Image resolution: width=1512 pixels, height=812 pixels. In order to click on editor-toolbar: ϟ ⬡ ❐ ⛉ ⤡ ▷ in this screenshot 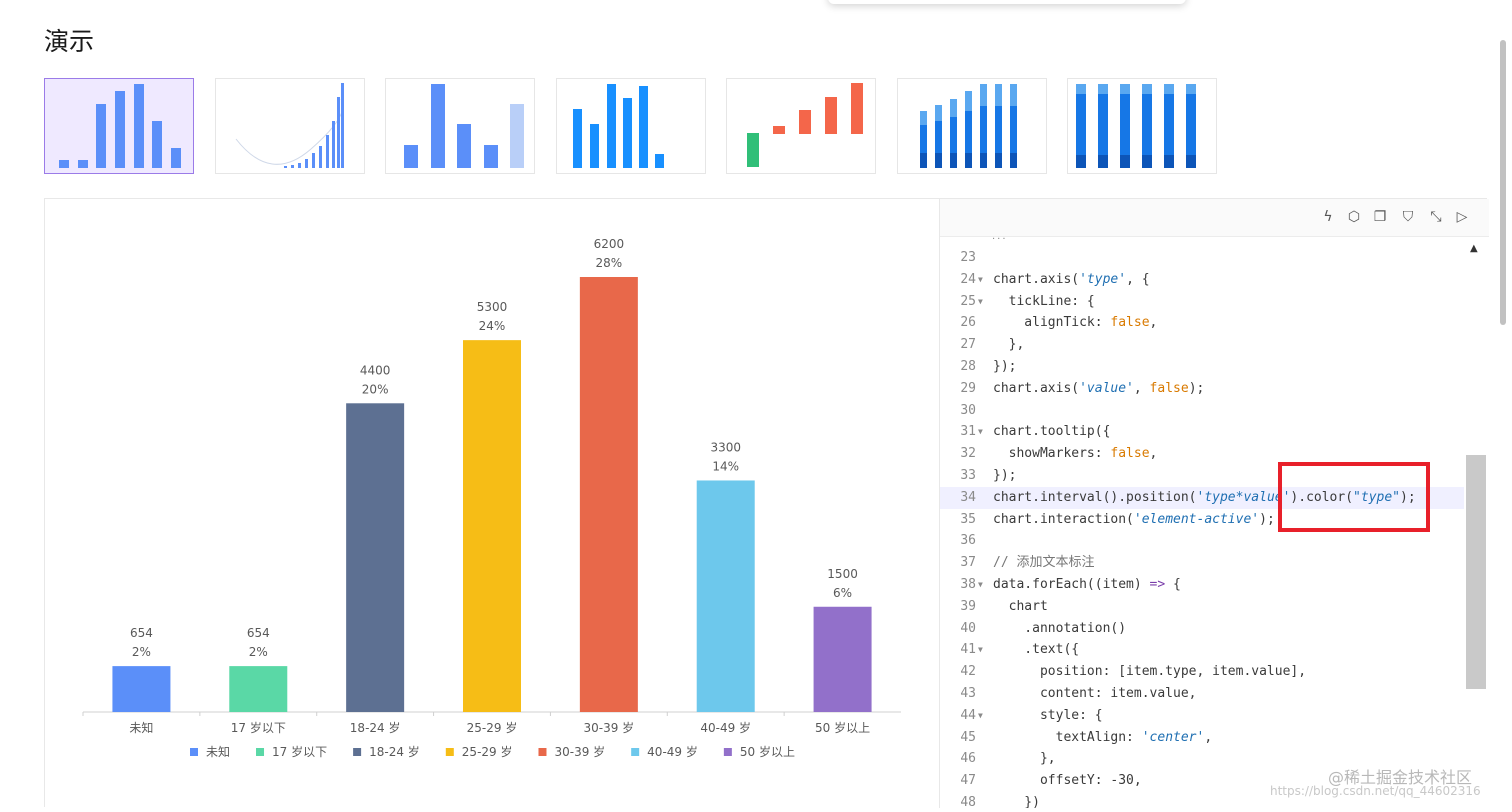, I will do `click(1214, 218)`.